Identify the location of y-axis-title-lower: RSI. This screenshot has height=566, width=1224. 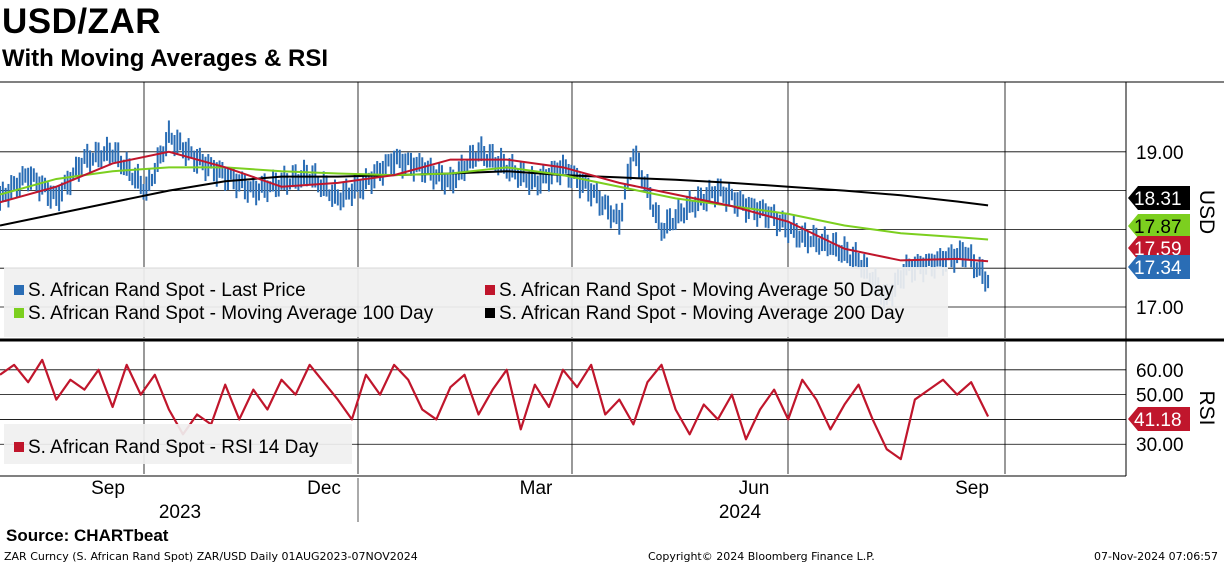
(1206, 407).